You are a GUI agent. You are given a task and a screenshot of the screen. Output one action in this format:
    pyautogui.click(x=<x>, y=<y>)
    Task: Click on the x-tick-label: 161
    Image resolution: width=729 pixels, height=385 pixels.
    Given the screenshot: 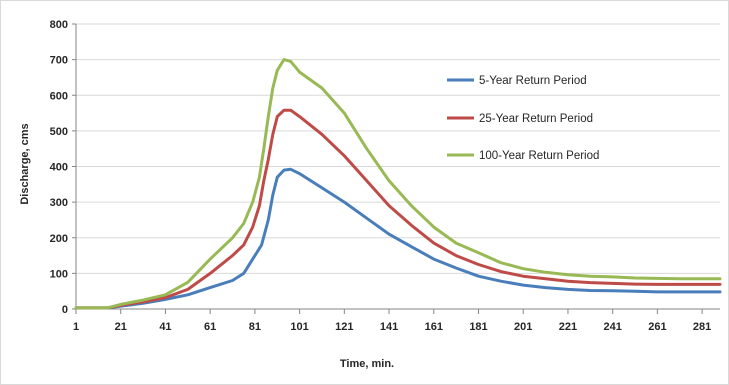 What is the action you would take?
    pyautogui.click(x=434, y=327)
    